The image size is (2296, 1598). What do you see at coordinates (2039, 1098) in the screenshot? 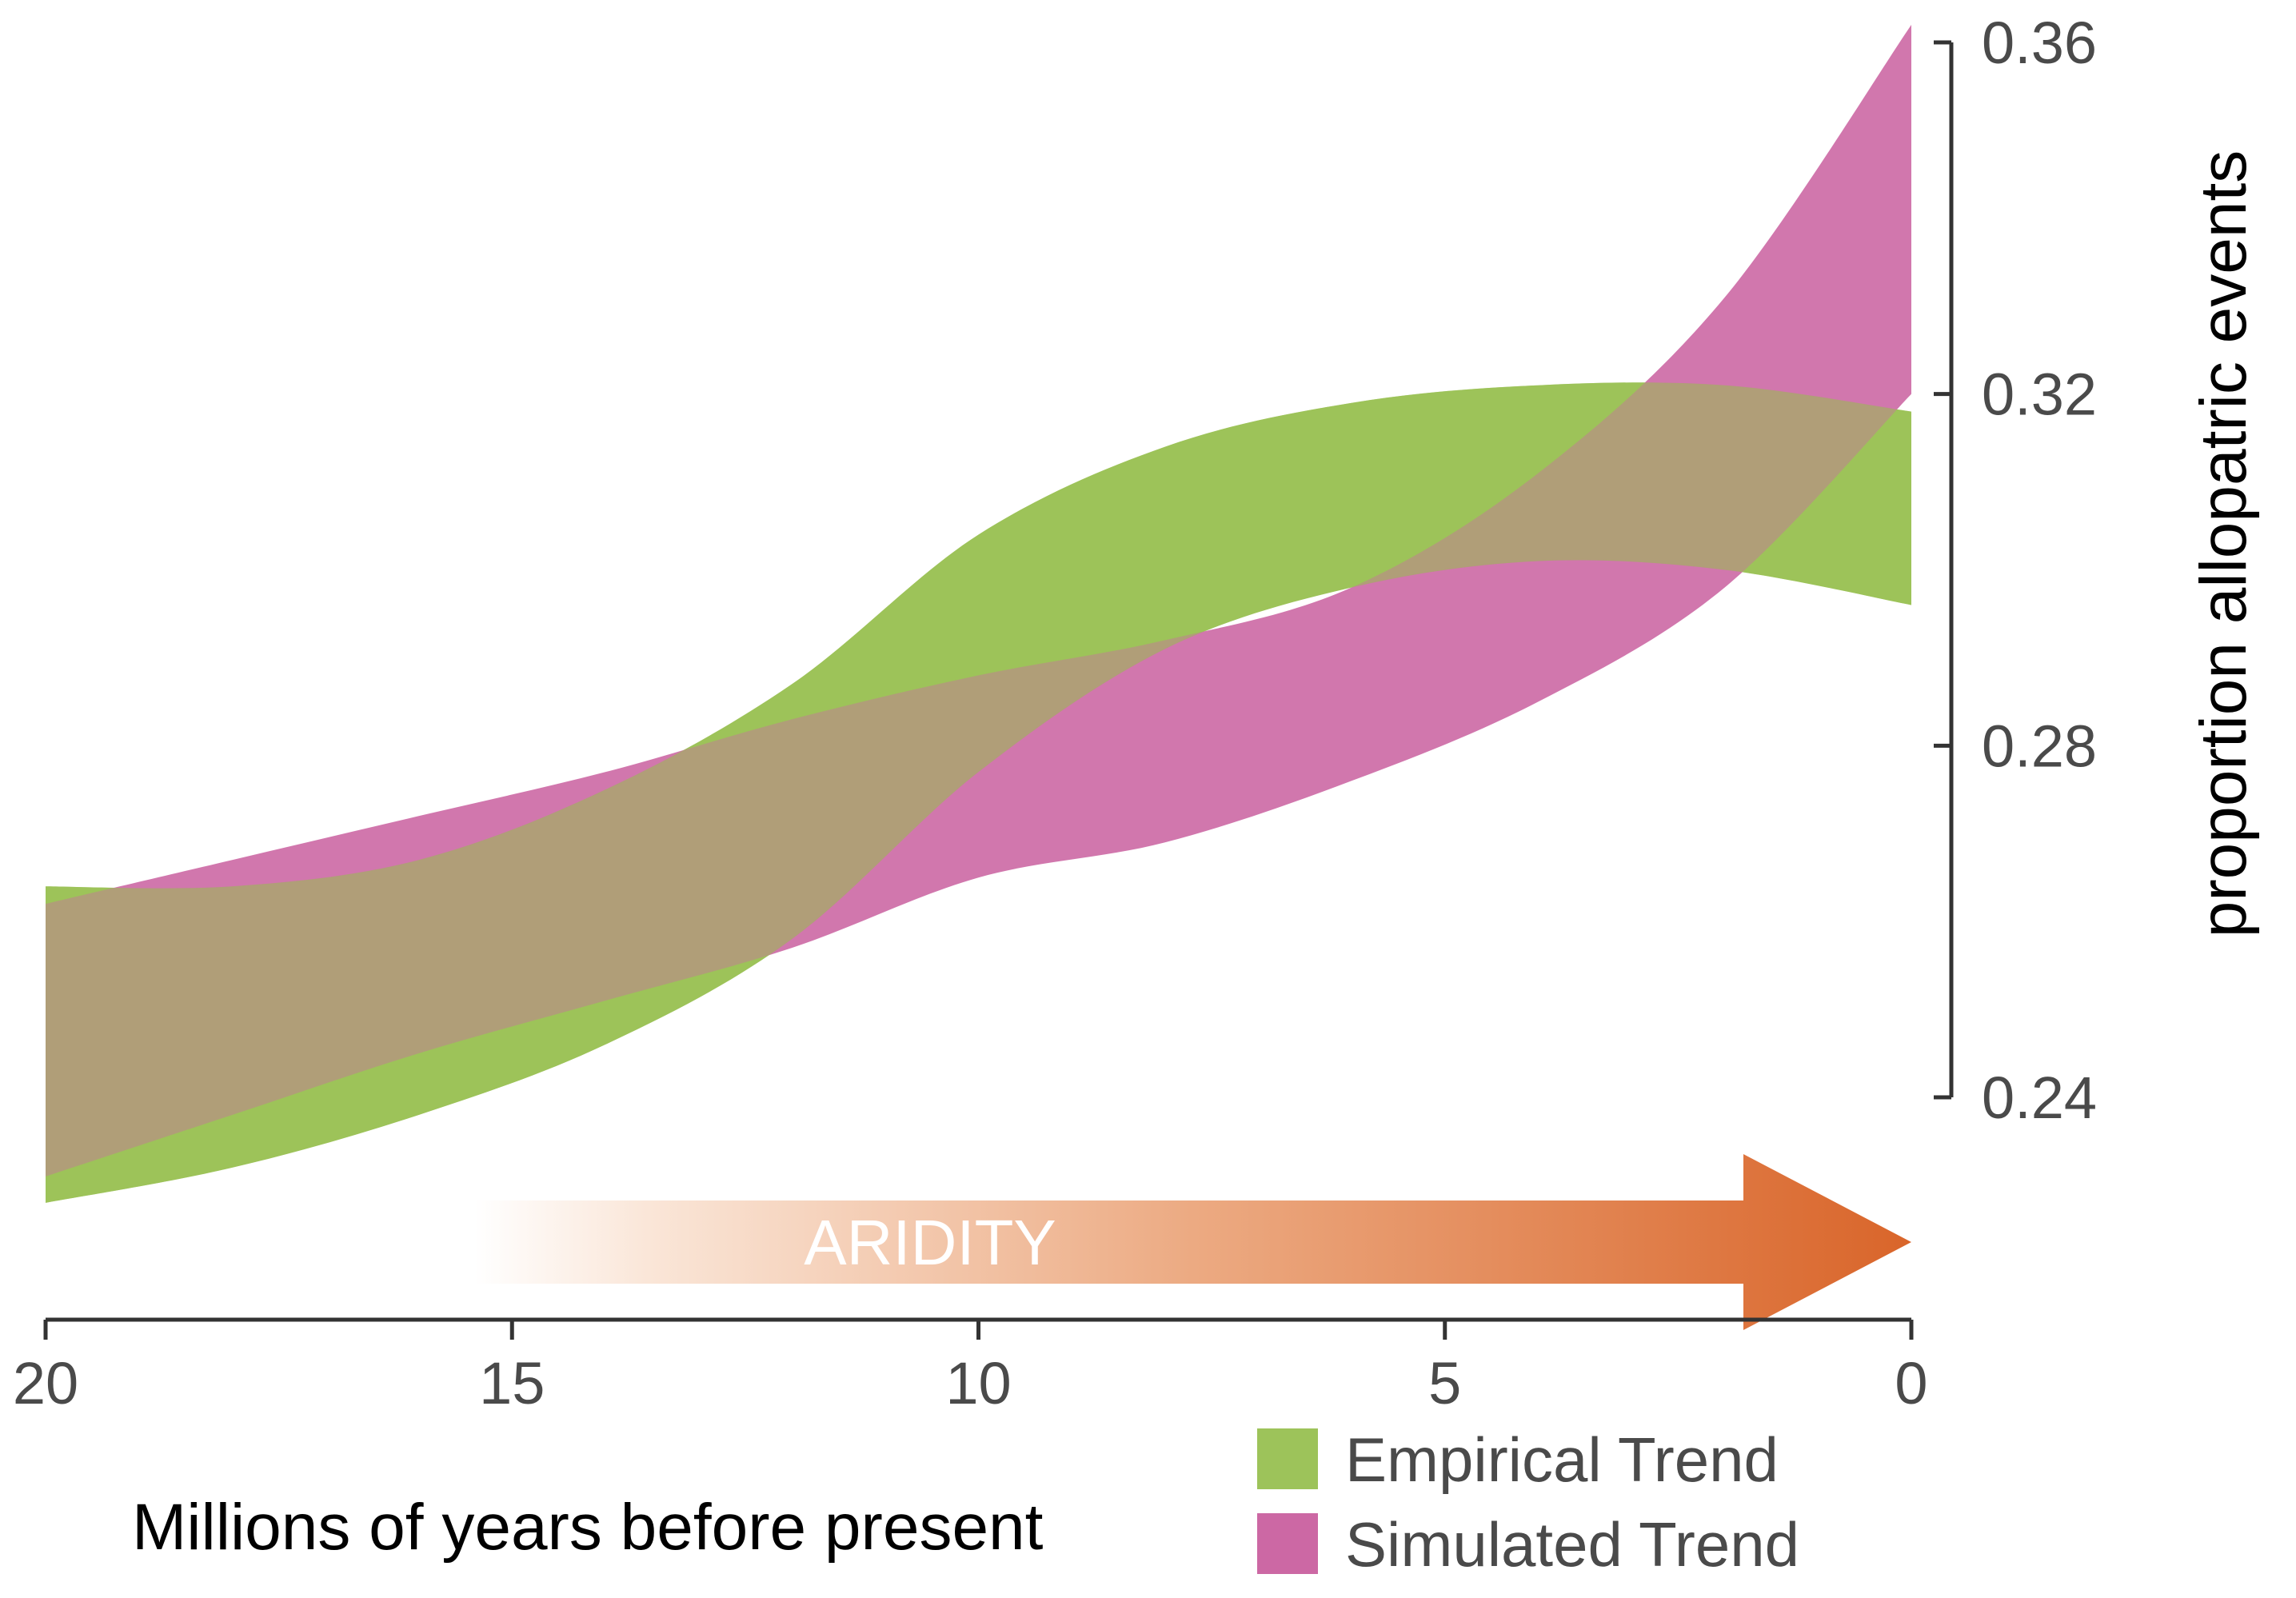
I see `y-tick-label: 0.24` at bounding box center [2039, 1098].